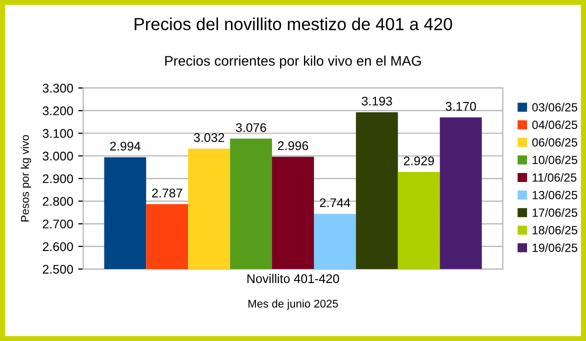 Image resolution: width=586 pixels, height=341 pixels. I want to click on y-tick-label: 2.600, so click(58, 247).